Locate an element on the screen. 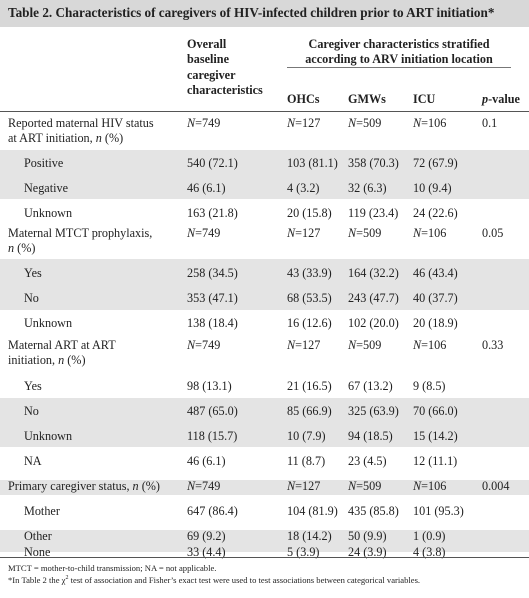 The image size is (529, 598). section-label-mtct: Maternal MTCT prophylaxis, n (%) is located at coordinates (80, 241).